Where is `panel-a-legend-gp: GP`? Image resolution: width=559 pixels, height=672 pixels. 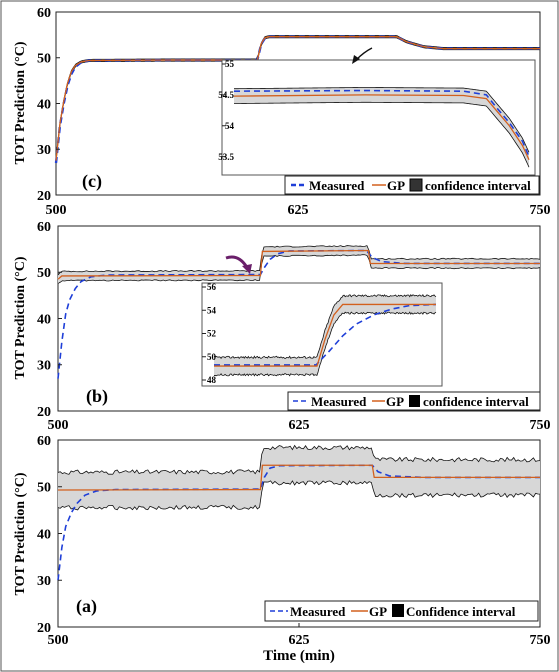 panel-a-legend-gp: GP is located at coordinates (378, 611).